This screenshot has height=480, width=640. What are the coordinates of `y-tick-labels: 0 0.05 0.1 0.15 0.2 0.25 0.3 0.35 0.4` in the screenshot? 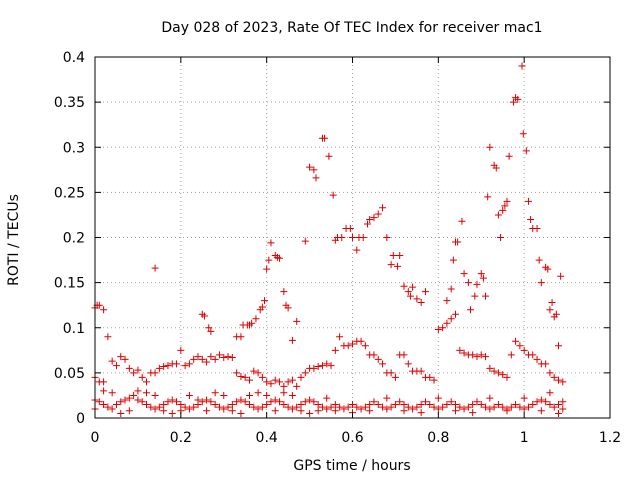 It's located at (69, 238).